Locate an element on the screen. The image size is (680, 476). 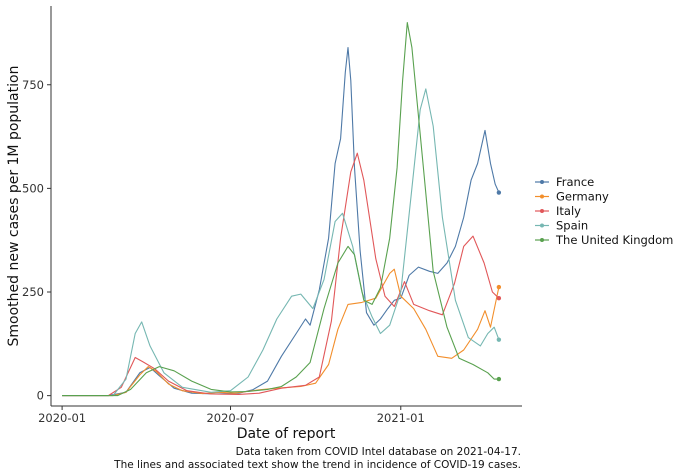
series-end-point-italy is located at coordinates (499, 298).